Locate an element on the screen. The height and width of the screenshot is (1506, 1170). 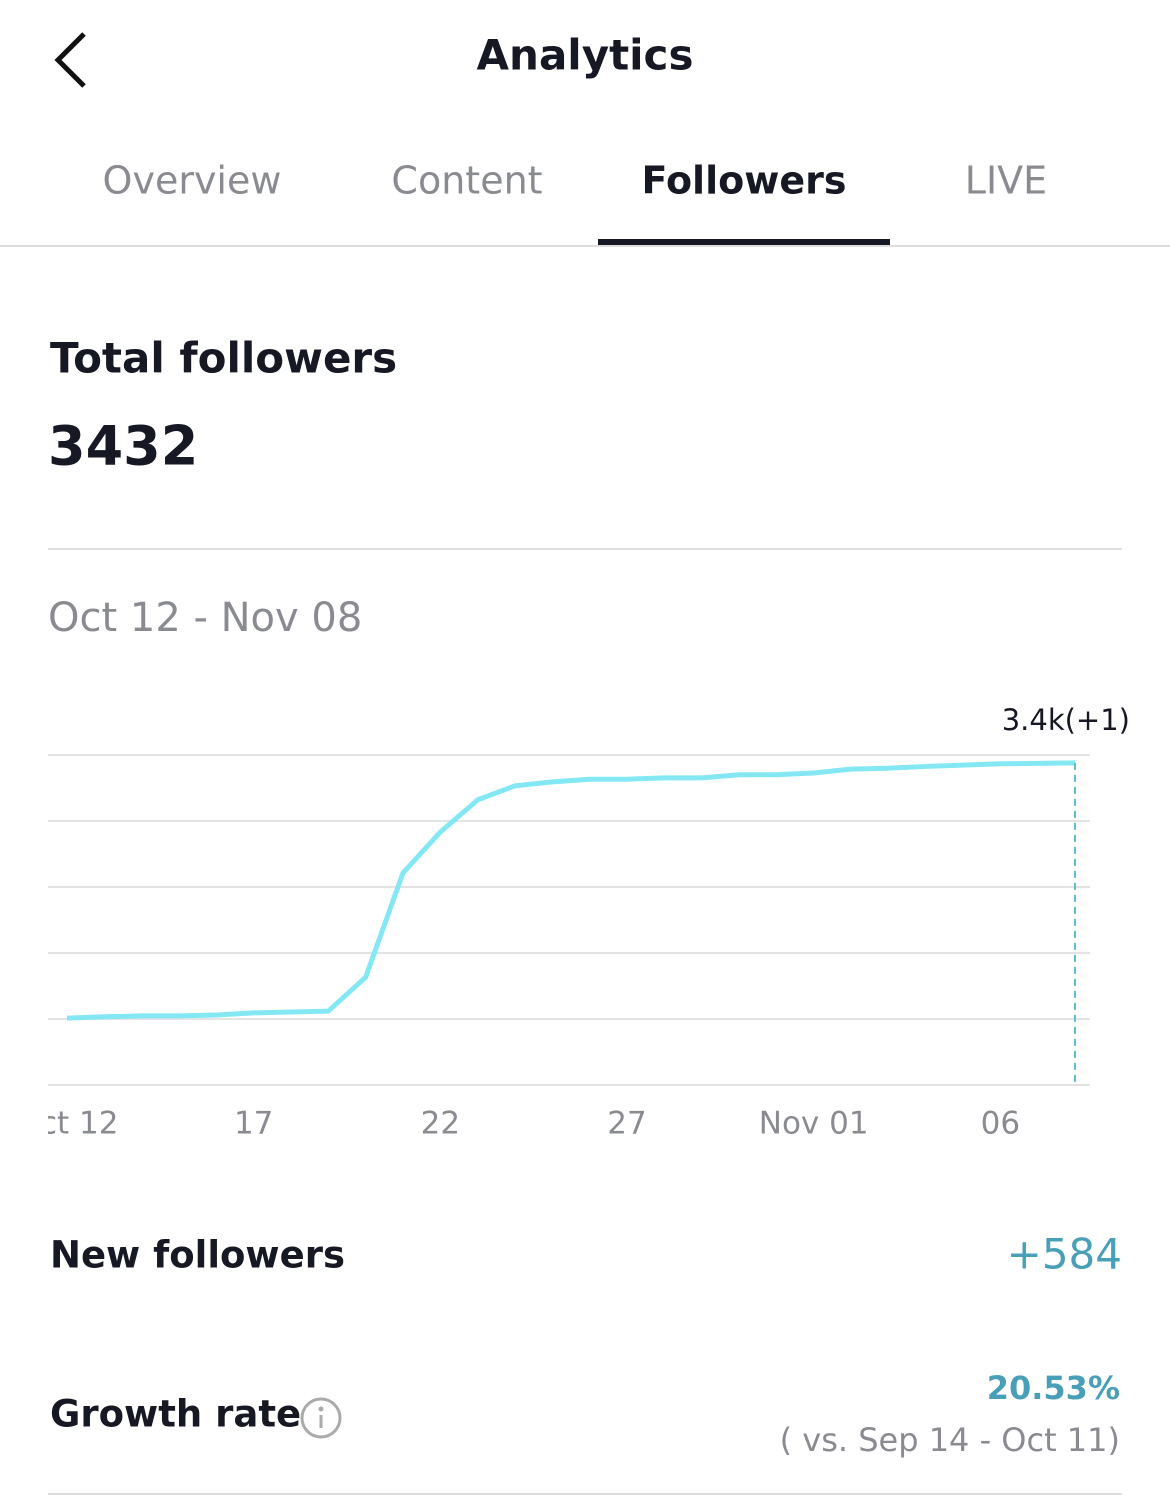
x-tick-label: 06 is located at coordinates (1000, 1124).